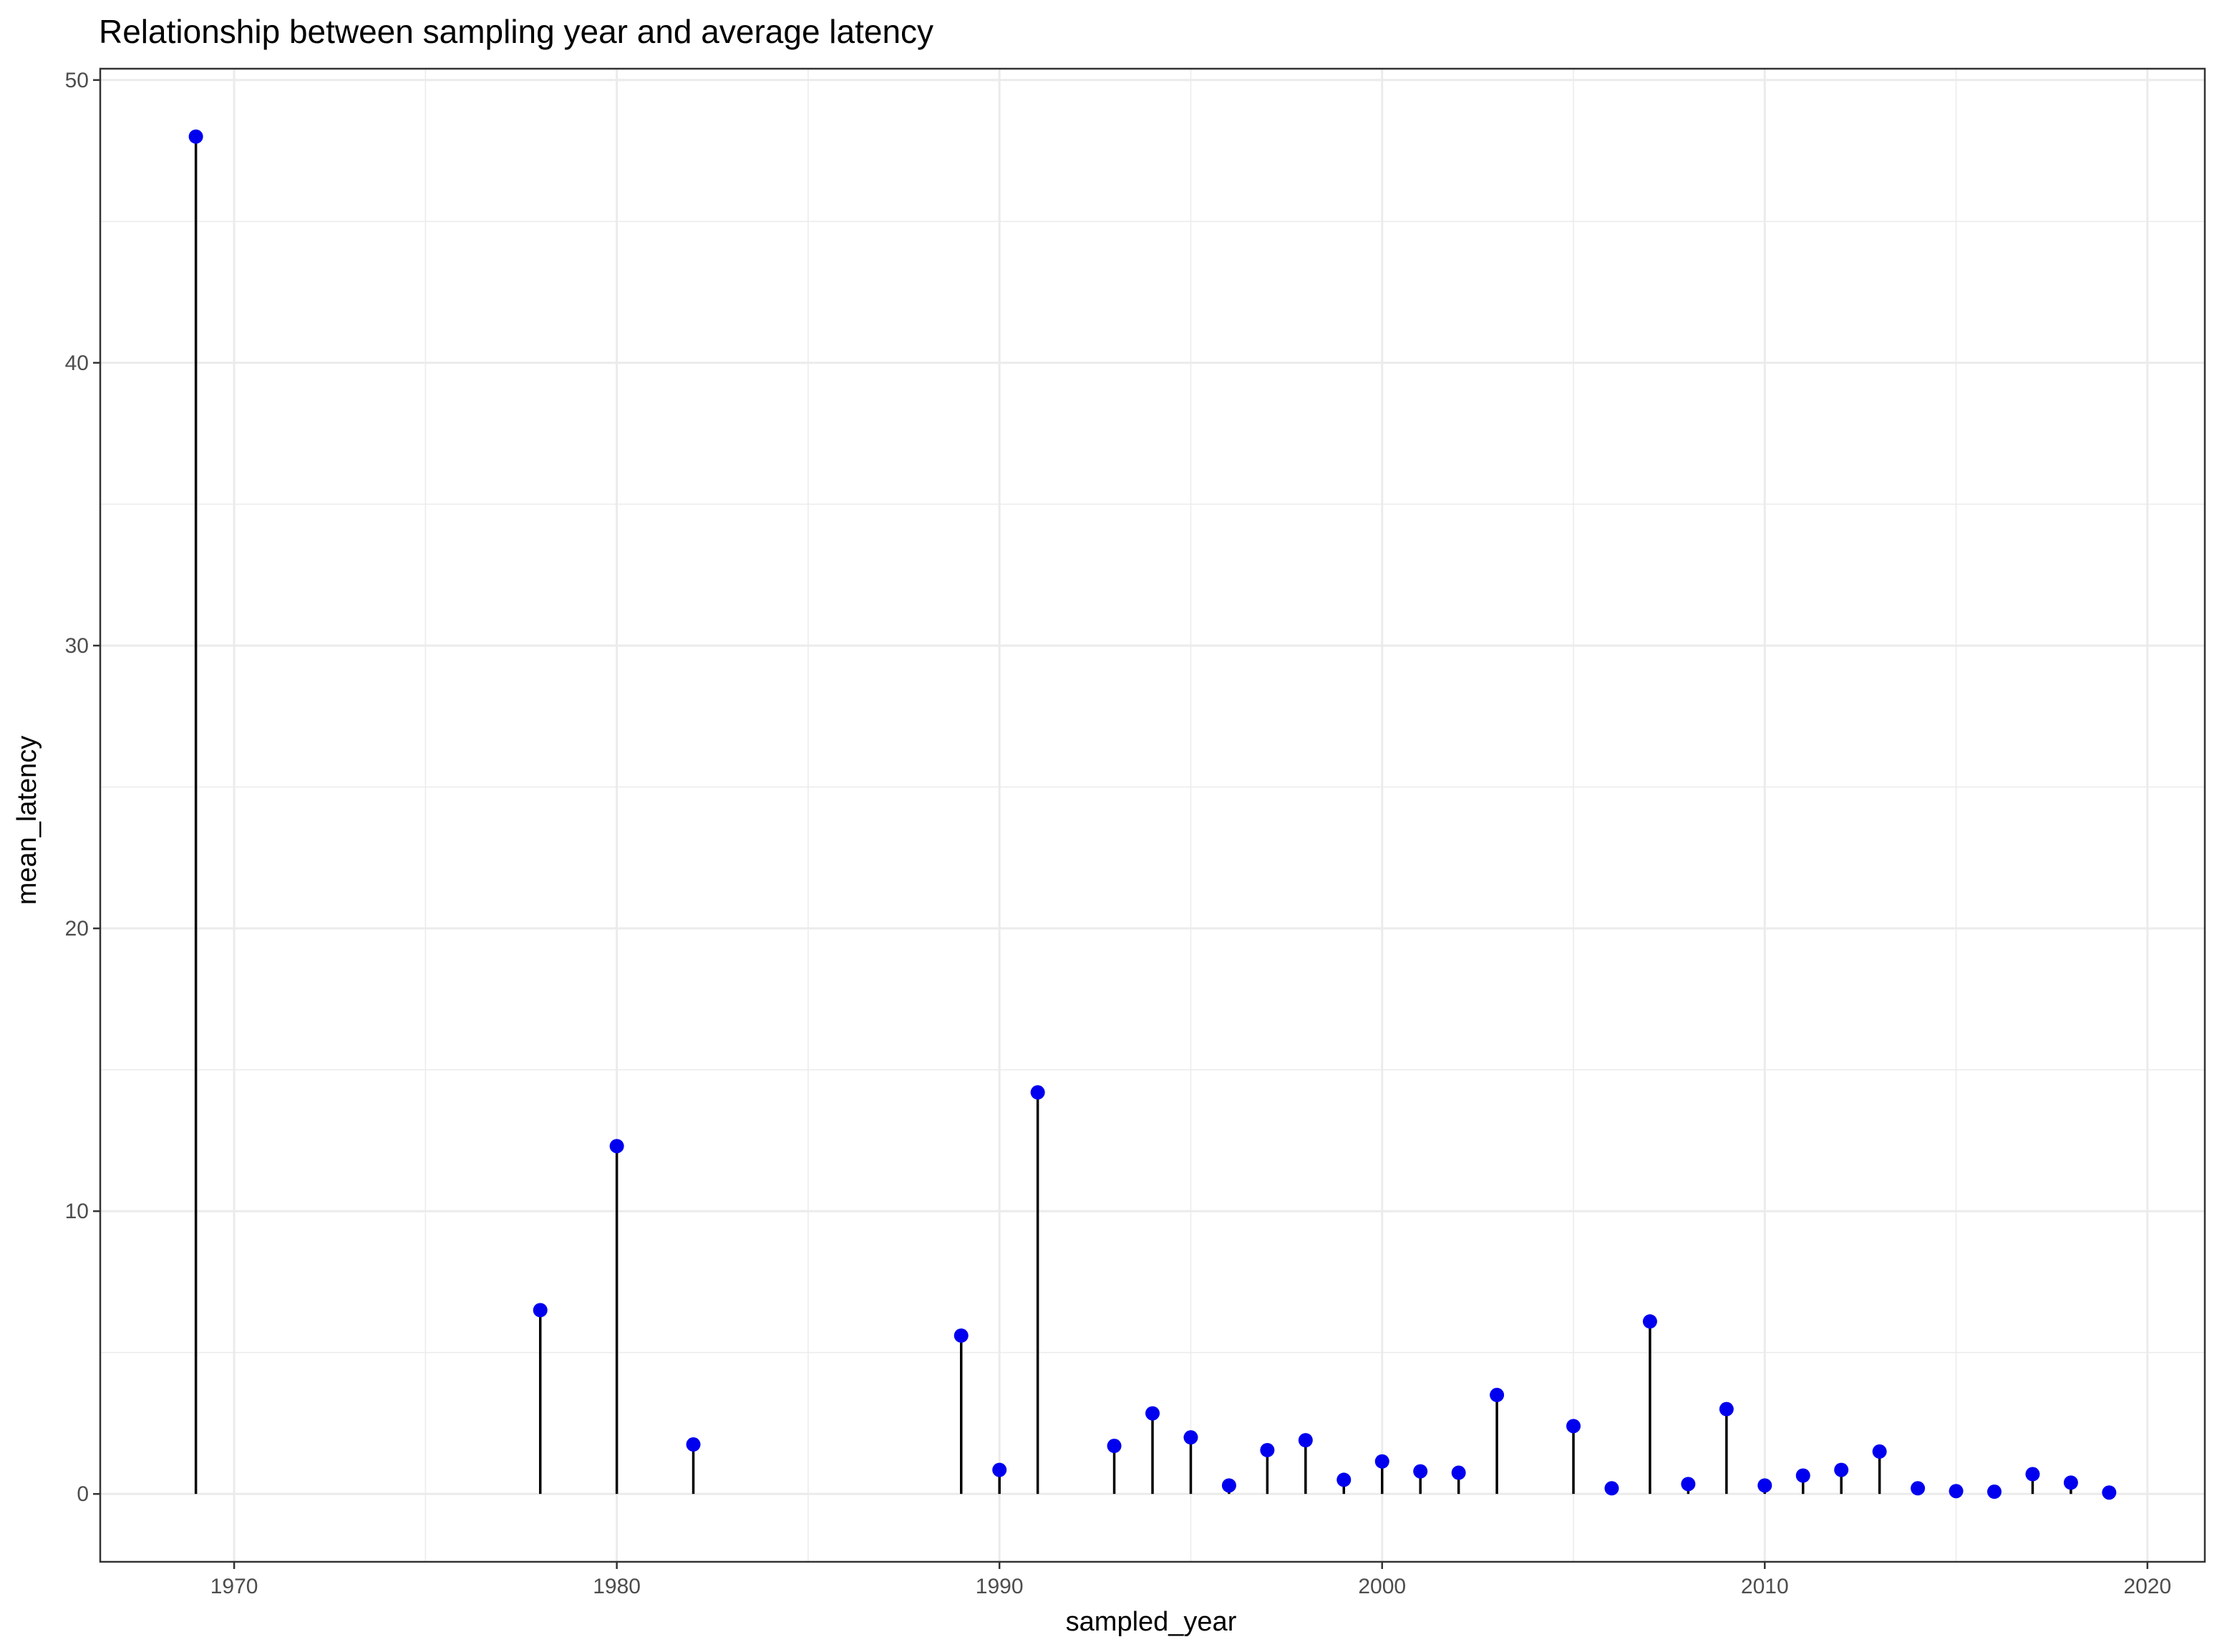 The width and height of the screenshot is (2222, 1652). I want to click on x-tick-label: 2000, so click(1382, 1586).